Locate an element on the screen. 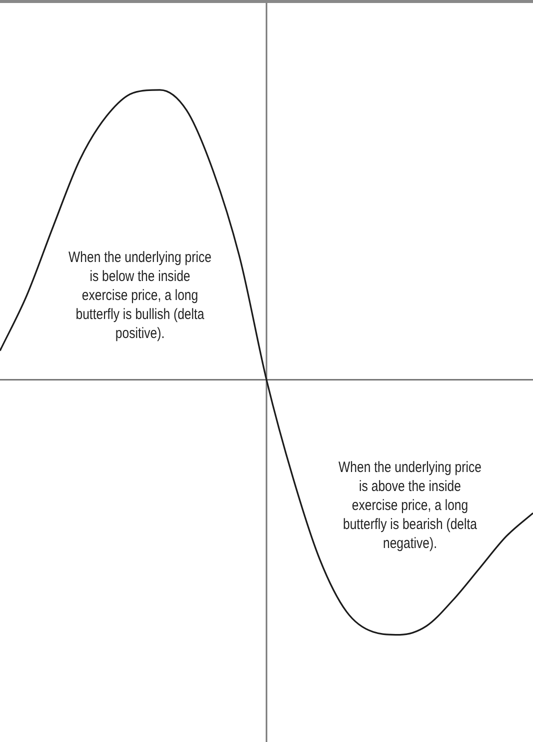 Image resolution: width=533 pixels, height=742 pixels. annotation: When the underlying price is below the inside exercise price, a long butterfly is bullish (delta positive). is located at coordinates (140, 295).